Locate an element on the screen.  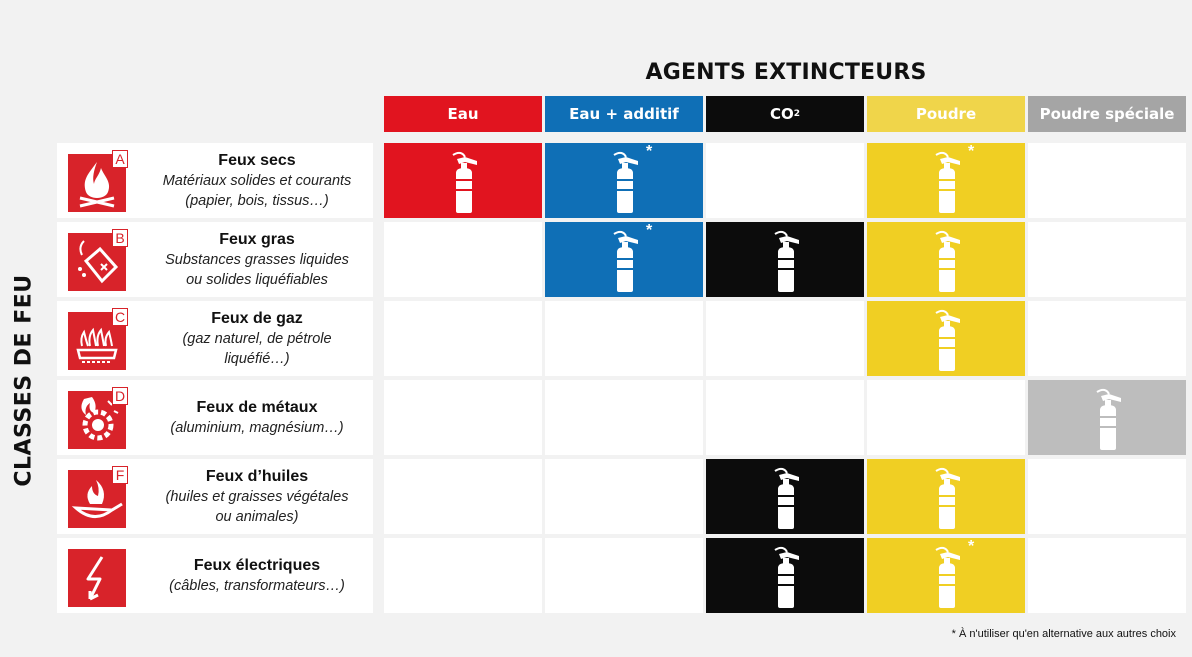
agent-header-label: Poudre spéciale is located at coordinates (1107, 114).